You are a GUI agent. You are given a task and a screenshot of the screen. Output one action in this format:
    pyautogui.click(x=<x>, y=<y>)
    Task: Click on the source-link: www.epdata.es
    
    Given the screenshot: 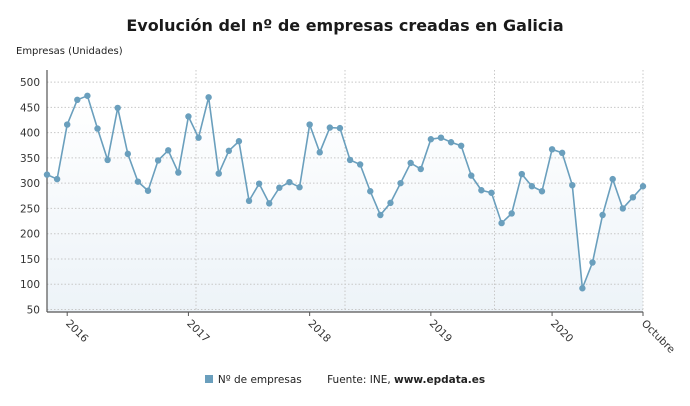 What is the action you would take?
    pyautogui.click(x=440, y=380)
    